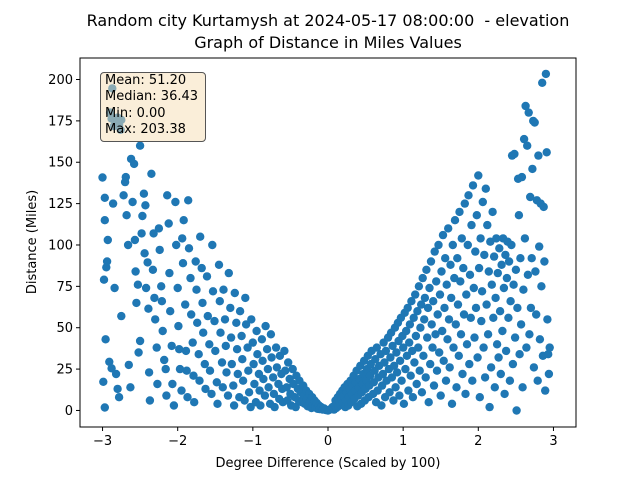 Image resolution: width=640 pixels, height=480 pixels. Describe the element at coordinates (252, 441) in the screenshot. I see `x-tick-label: −1` at that location.